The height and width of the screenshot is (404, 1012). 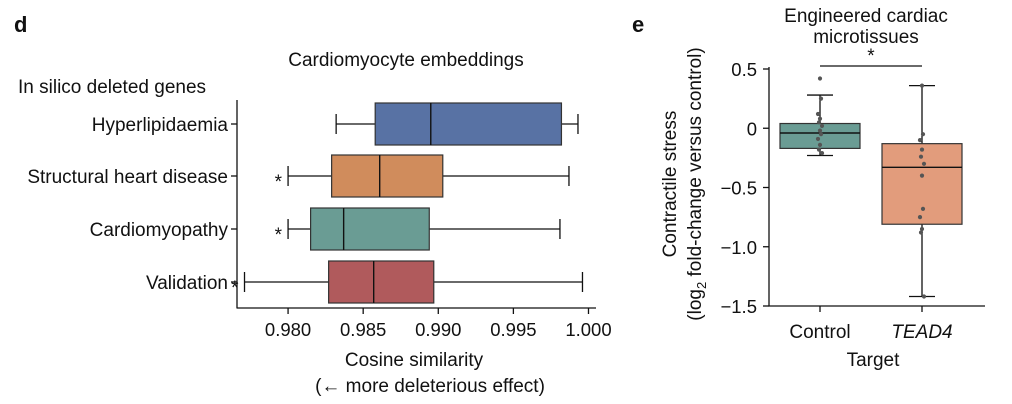 I want to click on chart-d-x-tick-label: 0.990, so click(x=438, y=329).